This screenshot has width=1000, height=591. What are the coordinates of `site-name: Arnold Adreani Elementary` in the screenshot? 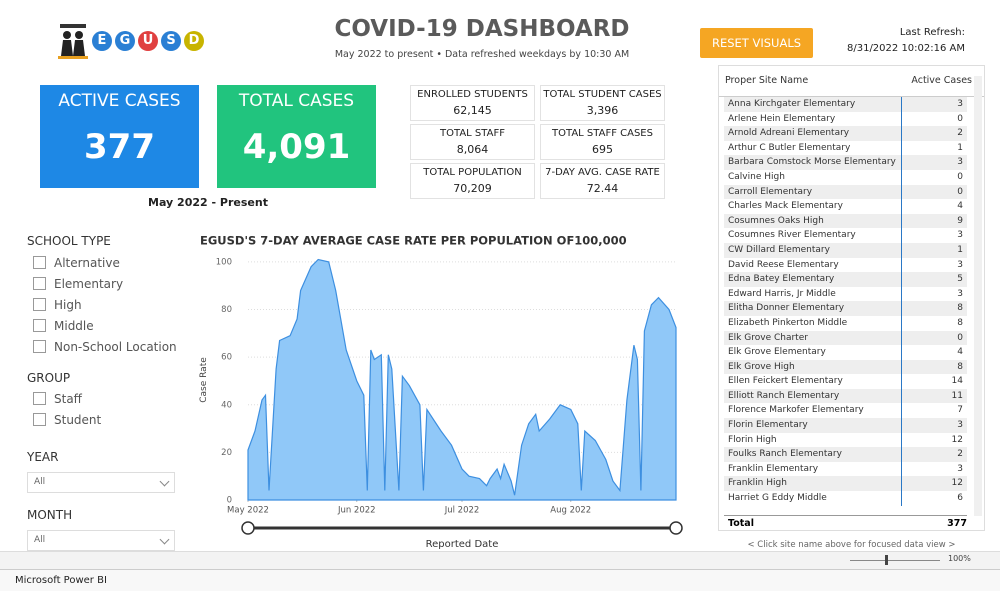 It's located at (789, 133).